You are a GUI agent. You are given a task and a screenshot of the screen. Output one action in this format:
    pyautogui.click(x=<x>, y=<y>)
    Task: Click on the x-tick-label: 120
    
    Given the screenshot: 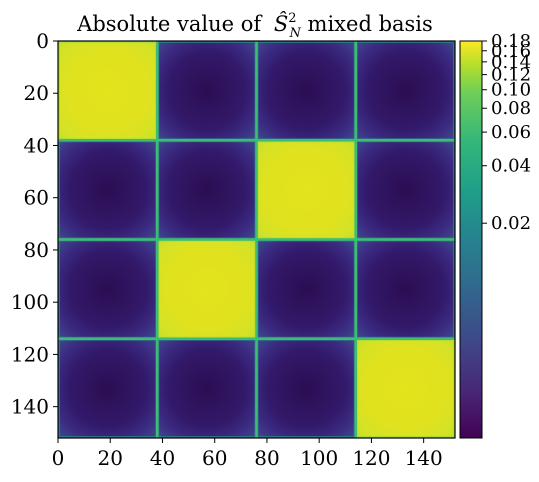 What is the action you would take?
    pyautogui.click(x=371, y=458)
    